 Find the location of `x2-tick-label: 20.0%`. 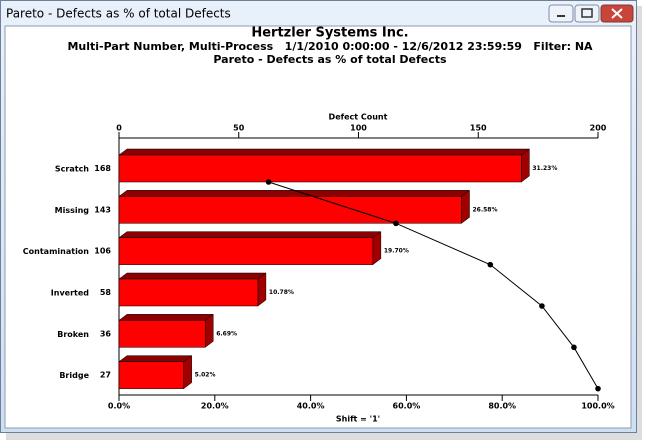

x2-tick-label: 20.0% is located at coordinates (215, 406).